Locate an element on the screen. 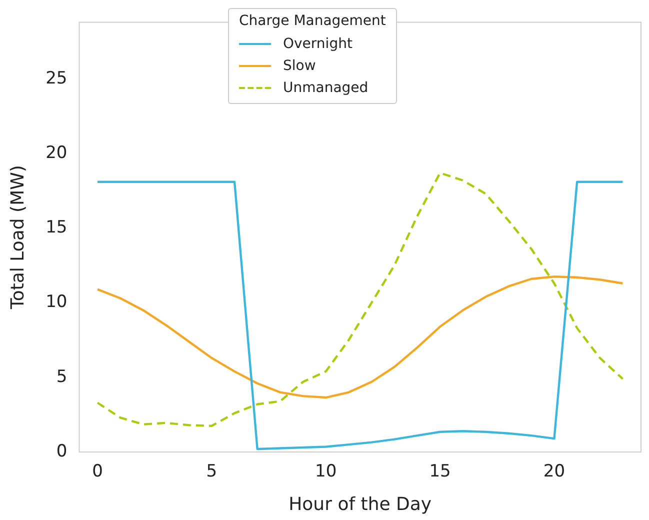 The height and width of the screenshot is (520, 649). y-tick-label: 10 is located at coordinates (57, 302).